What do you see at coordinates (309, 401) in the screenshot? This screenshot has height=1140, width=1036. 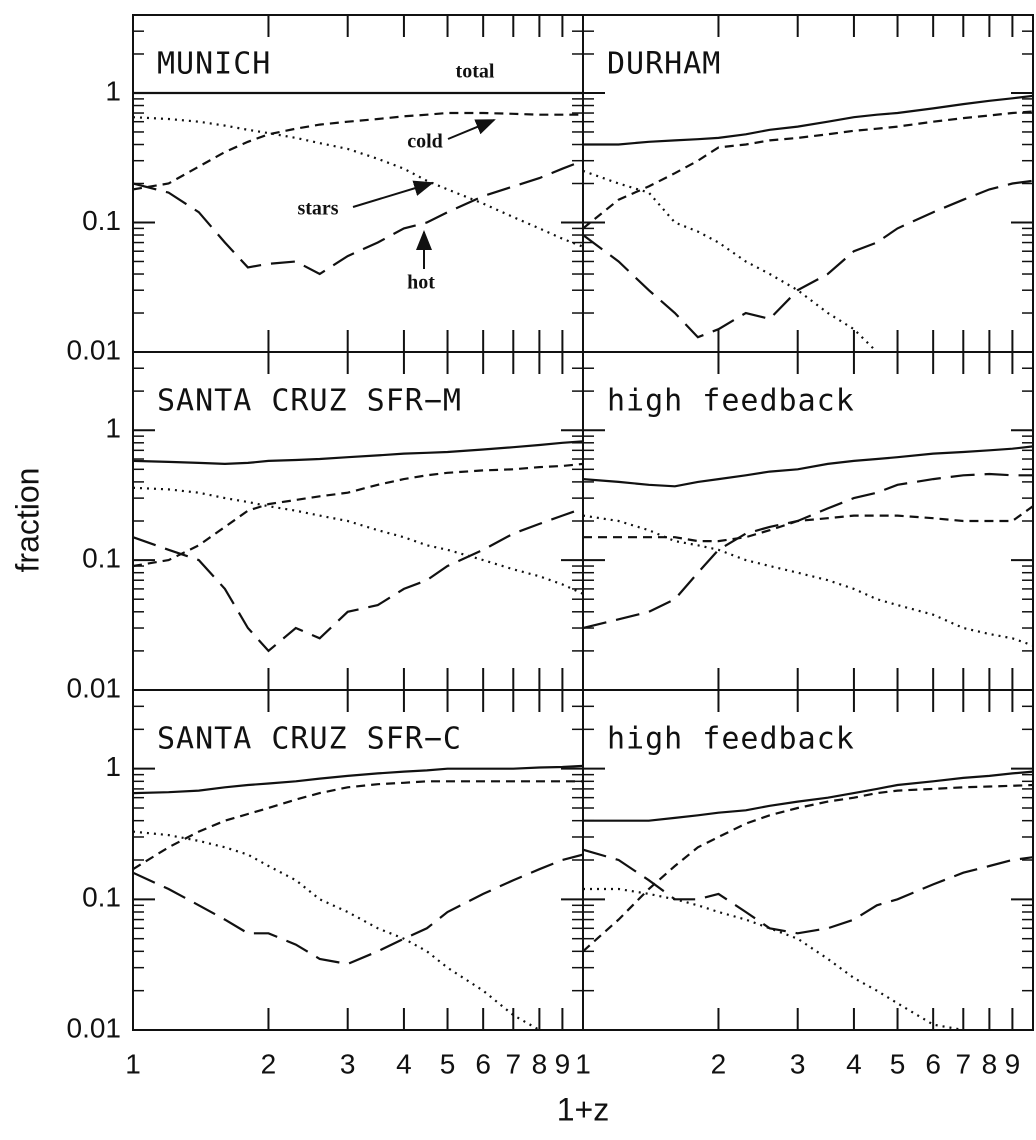 I see `panel-title: SANTA CRUZ SFR−M` at bounding box center [309, 401].